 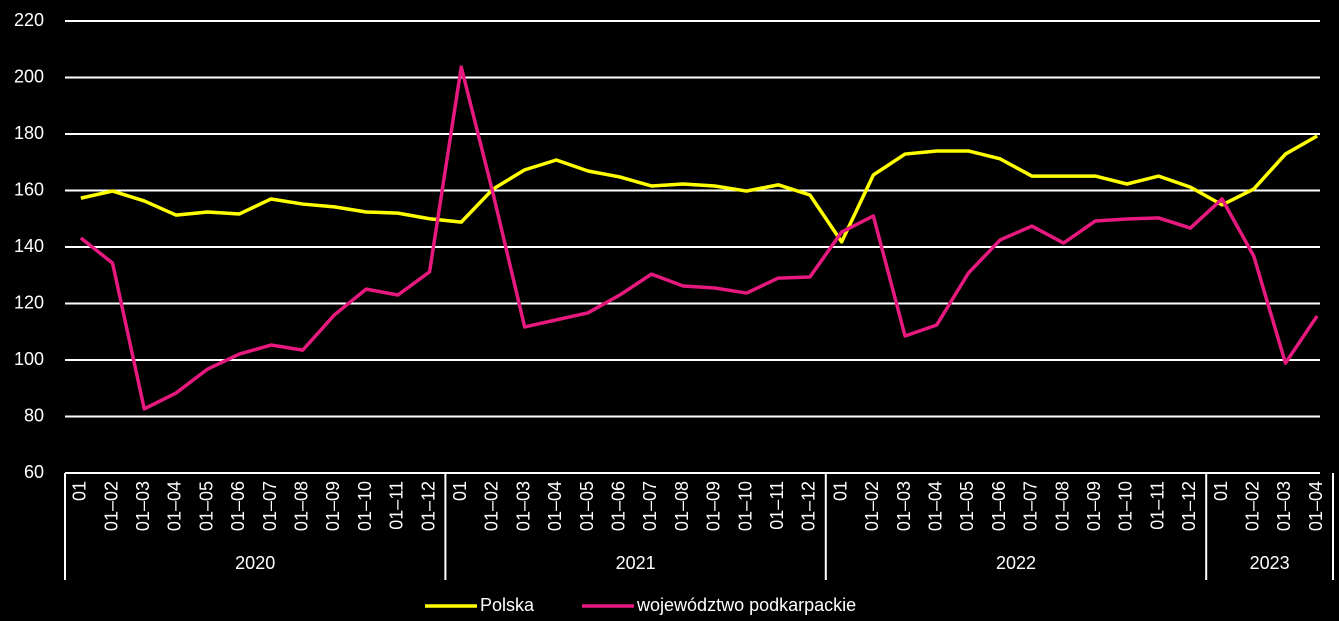 I want to click on y-tick-label: 160, so click(x=29, y=189).